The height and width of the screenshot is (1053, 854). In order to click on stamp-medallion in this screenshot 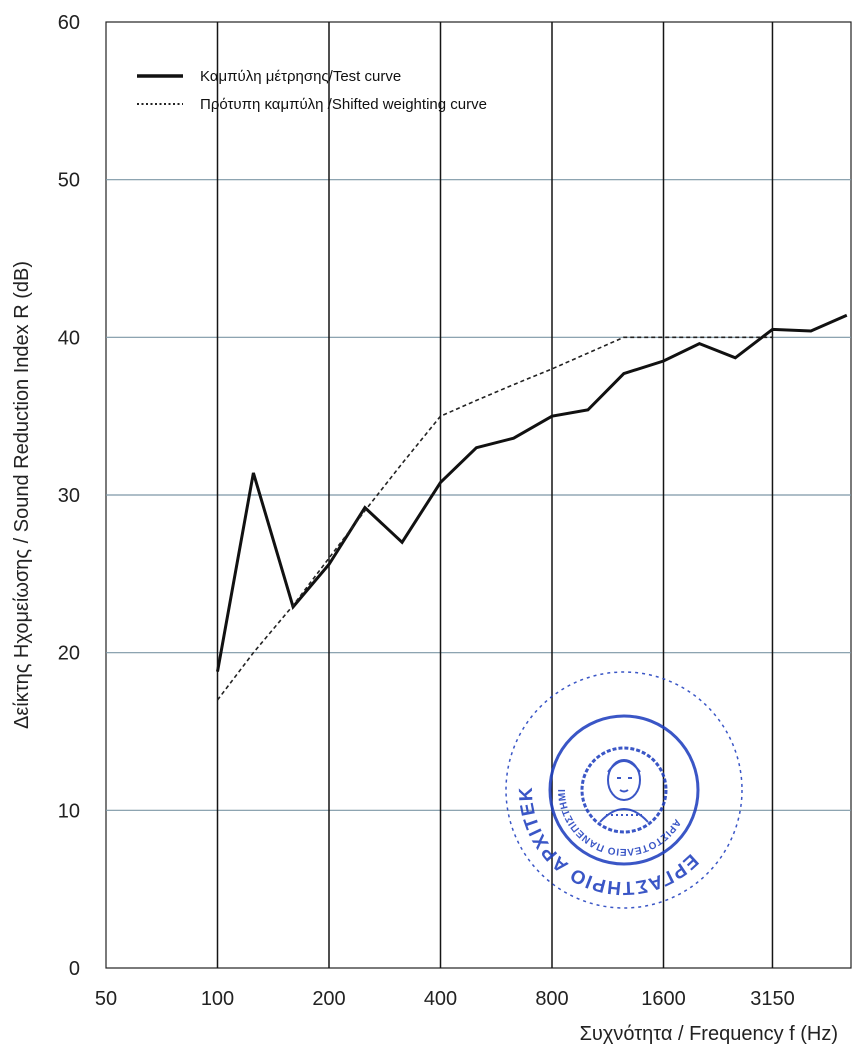, I will do `click(624, 790)`.